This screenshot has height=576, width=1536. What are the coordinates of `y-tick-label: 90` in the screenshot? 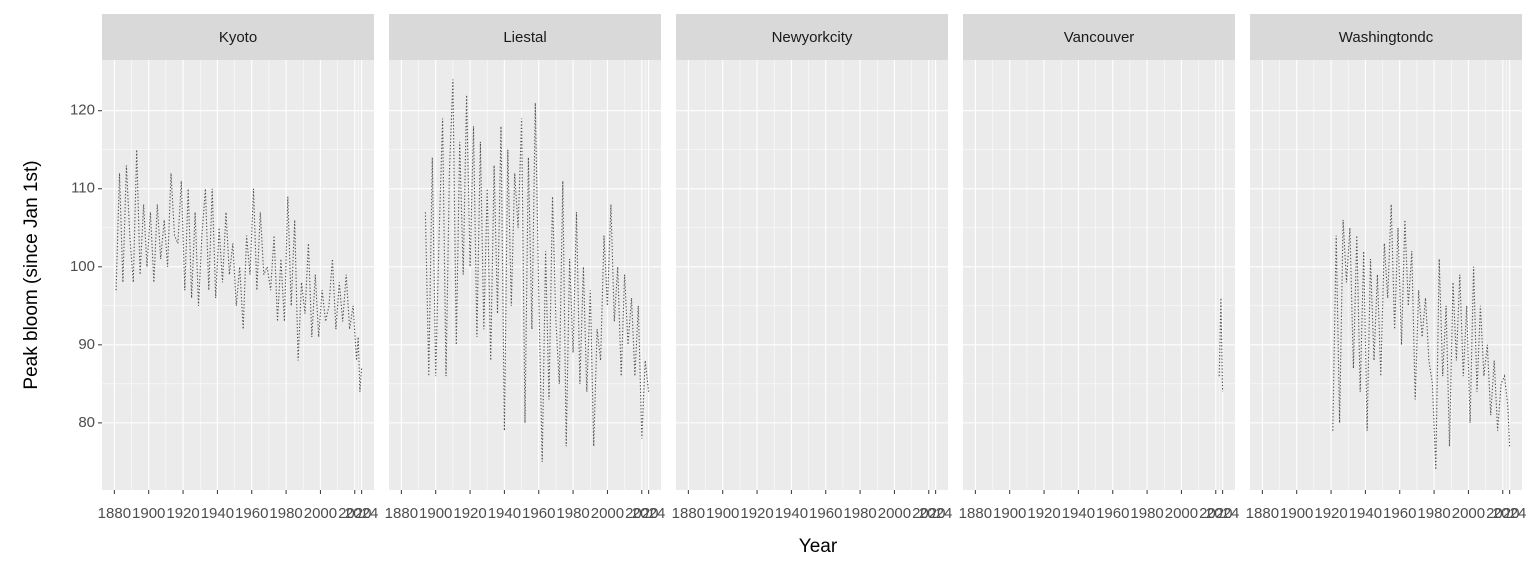 It's located at (86, 344).